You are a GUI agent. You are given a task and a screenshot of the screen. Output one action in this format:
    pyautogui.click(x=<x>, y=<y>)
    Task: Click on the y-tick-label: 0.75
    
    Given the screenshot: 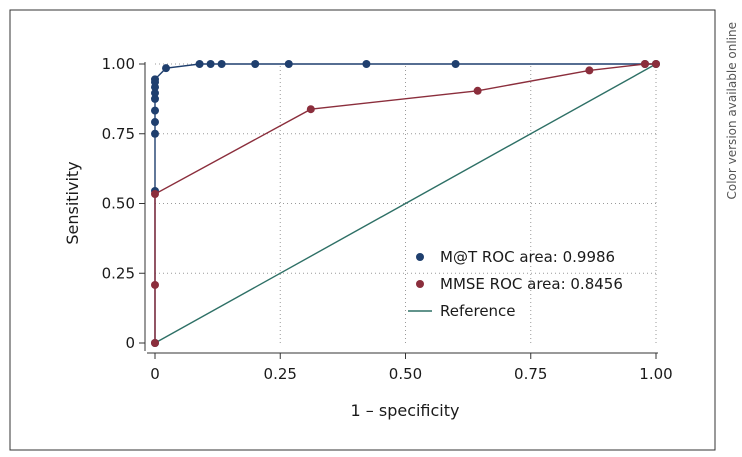 What is the action you would take?
    pyautogui.click(x=118, y=134)
    